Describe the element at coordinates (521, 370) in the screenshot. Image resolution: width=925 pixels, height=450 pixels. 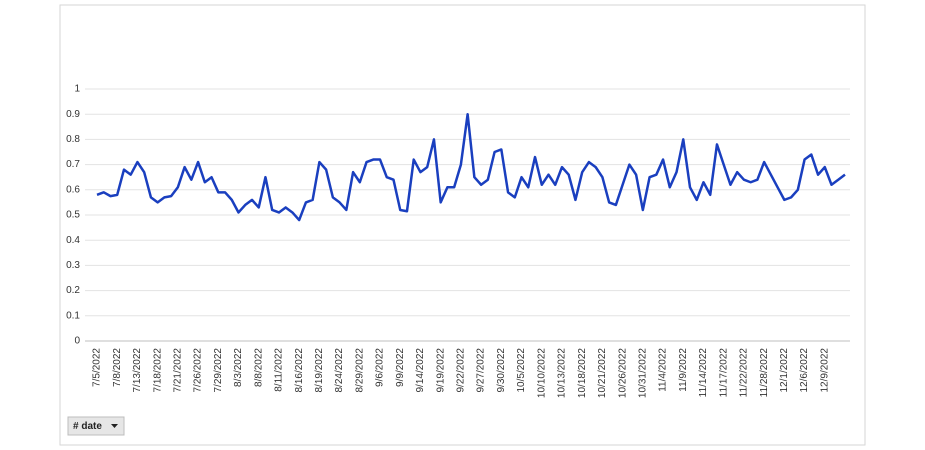
I see `x-tick-label: 10/5/2022` at that location.